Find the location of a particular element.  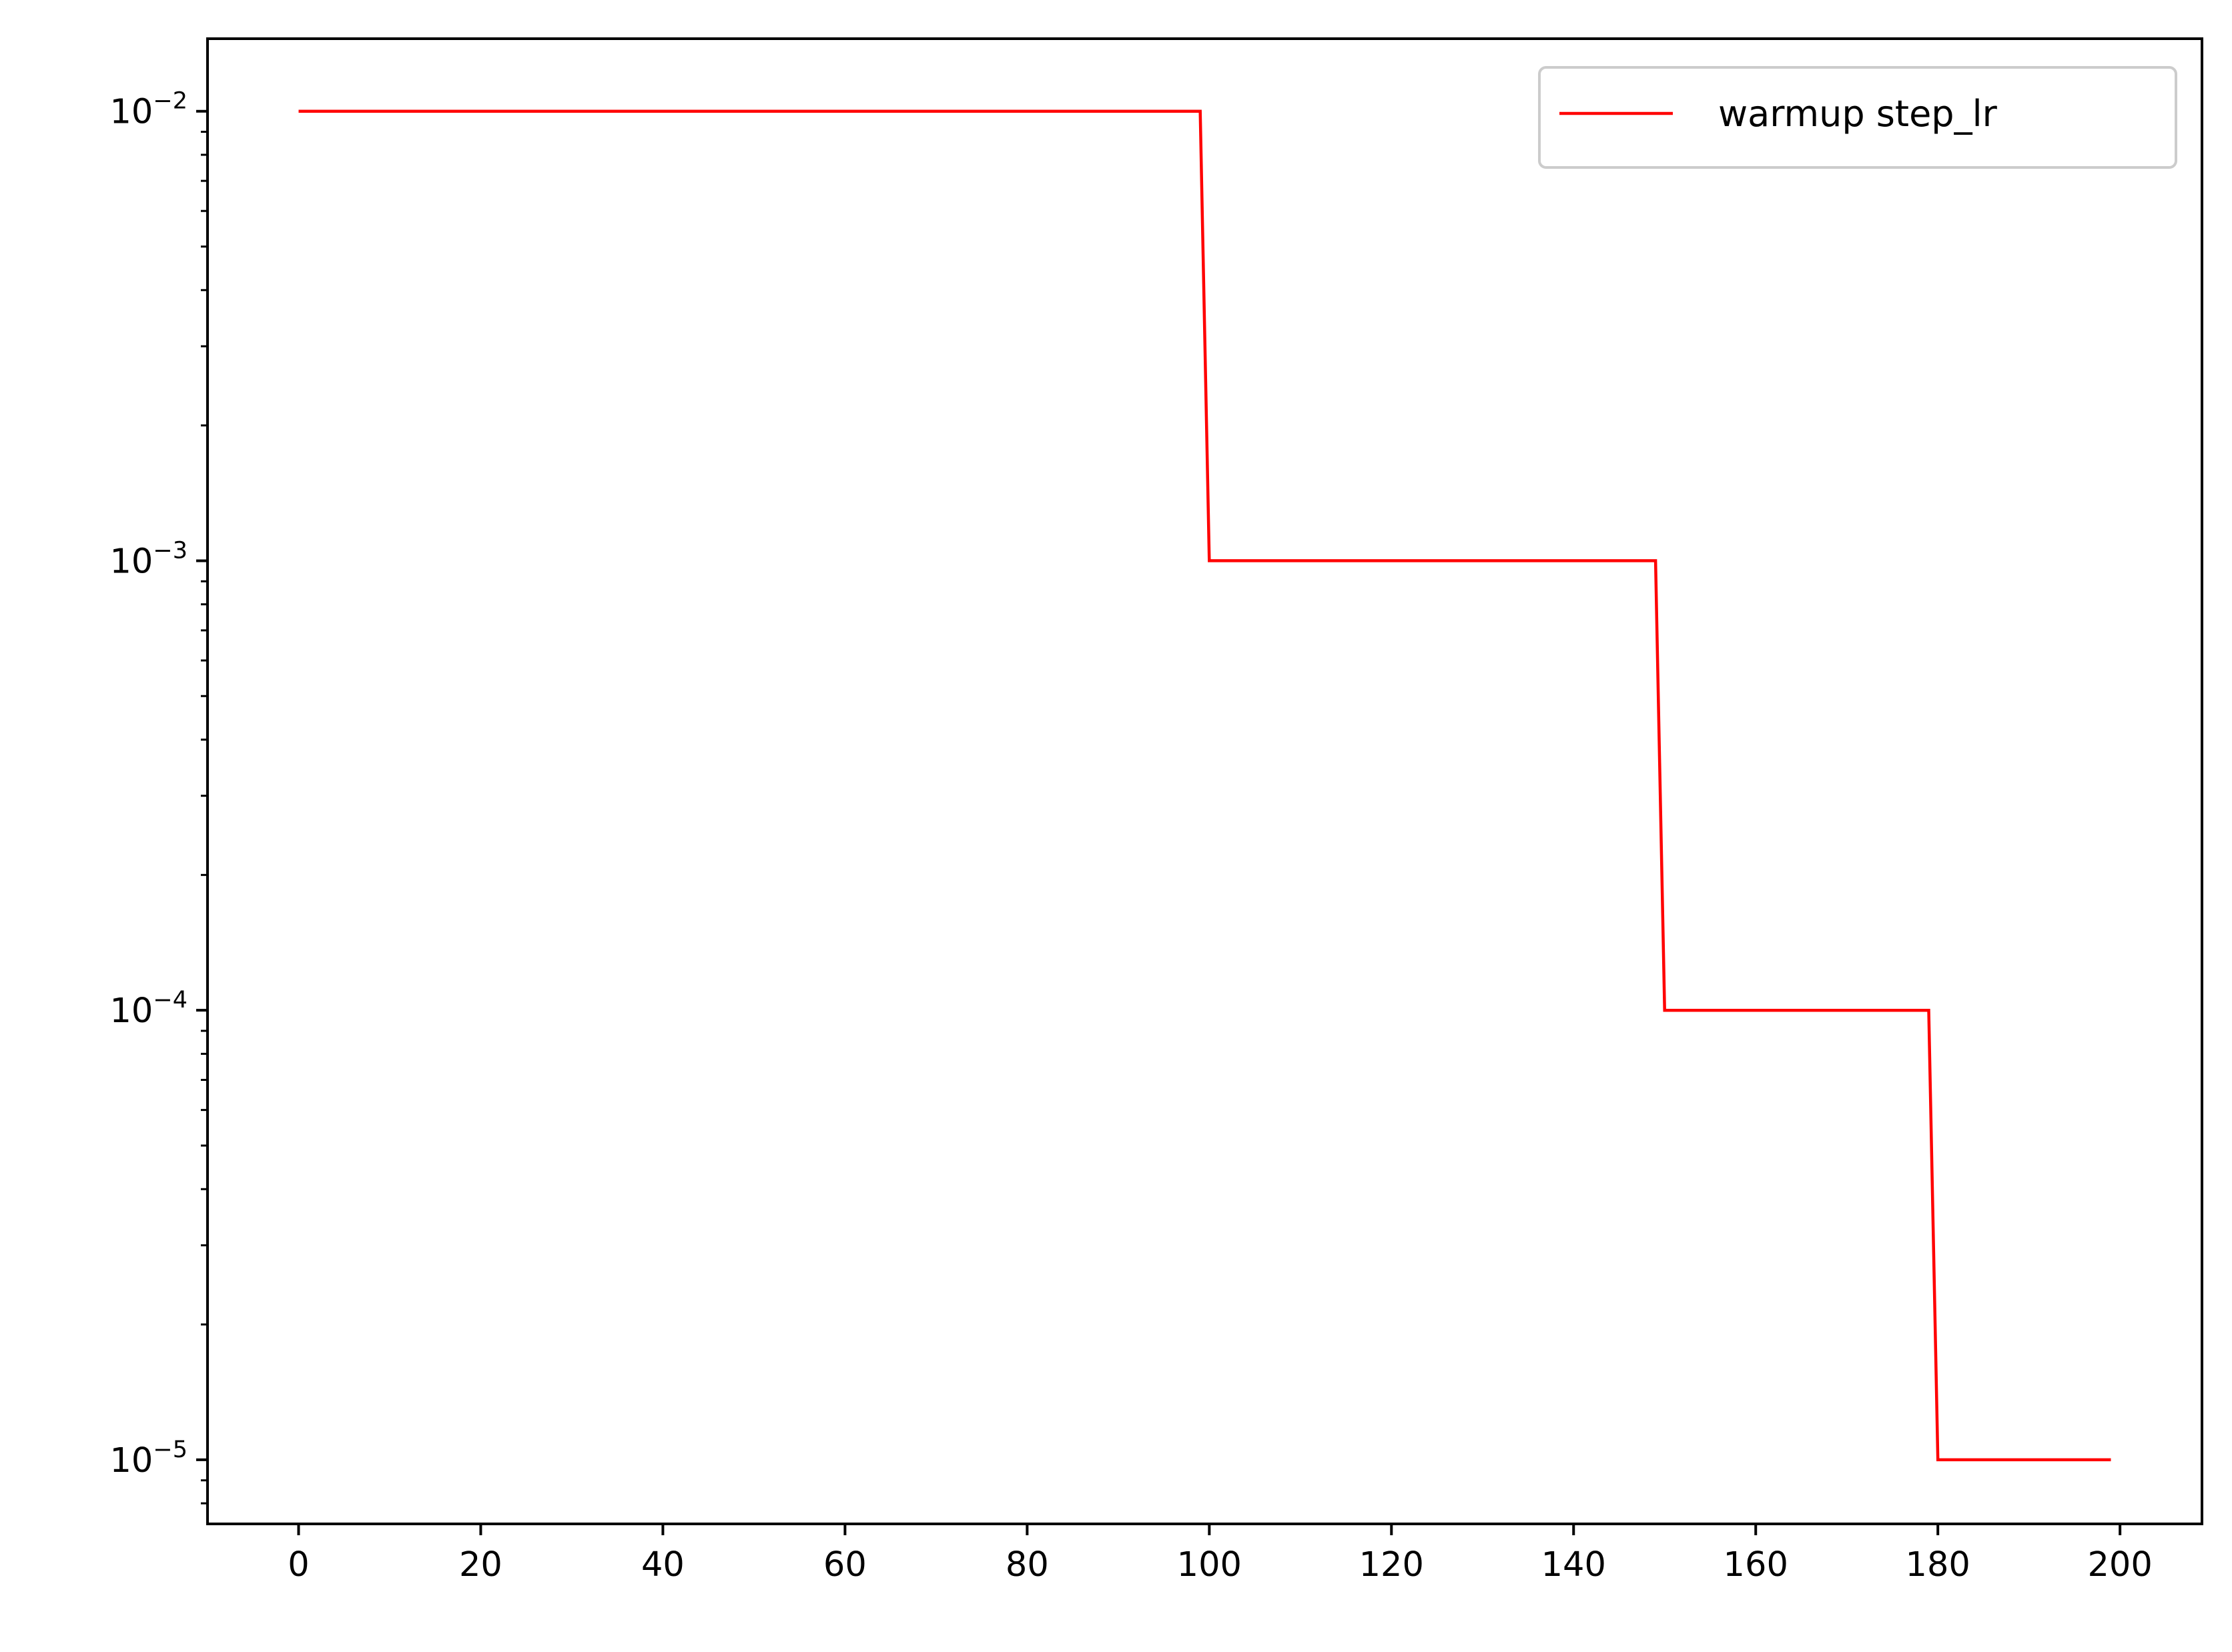

x-tick-label: 140 is located at coordinates (1573, 1565).